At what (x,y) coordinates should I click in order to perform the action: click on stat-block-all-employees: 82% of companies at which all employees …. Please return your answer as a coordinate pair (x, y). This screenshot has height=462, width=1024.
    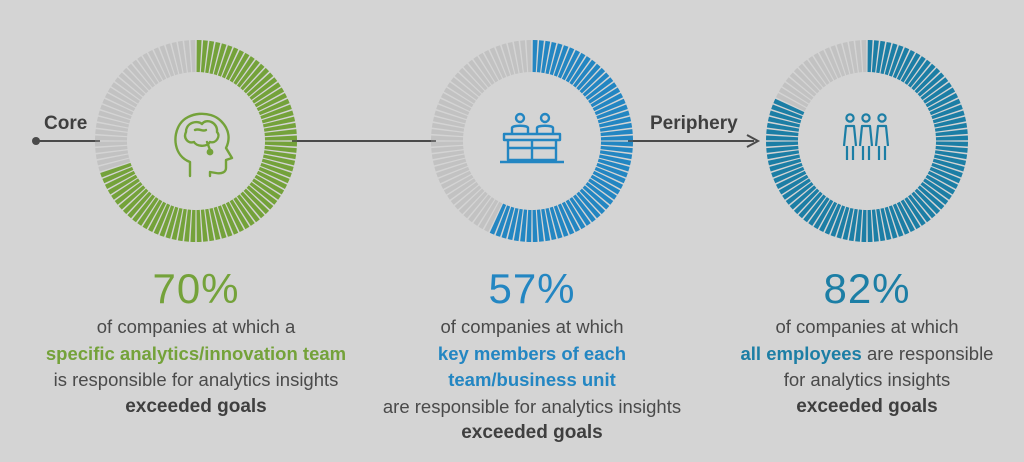
    Looking at the image, I should click on (855, 343).